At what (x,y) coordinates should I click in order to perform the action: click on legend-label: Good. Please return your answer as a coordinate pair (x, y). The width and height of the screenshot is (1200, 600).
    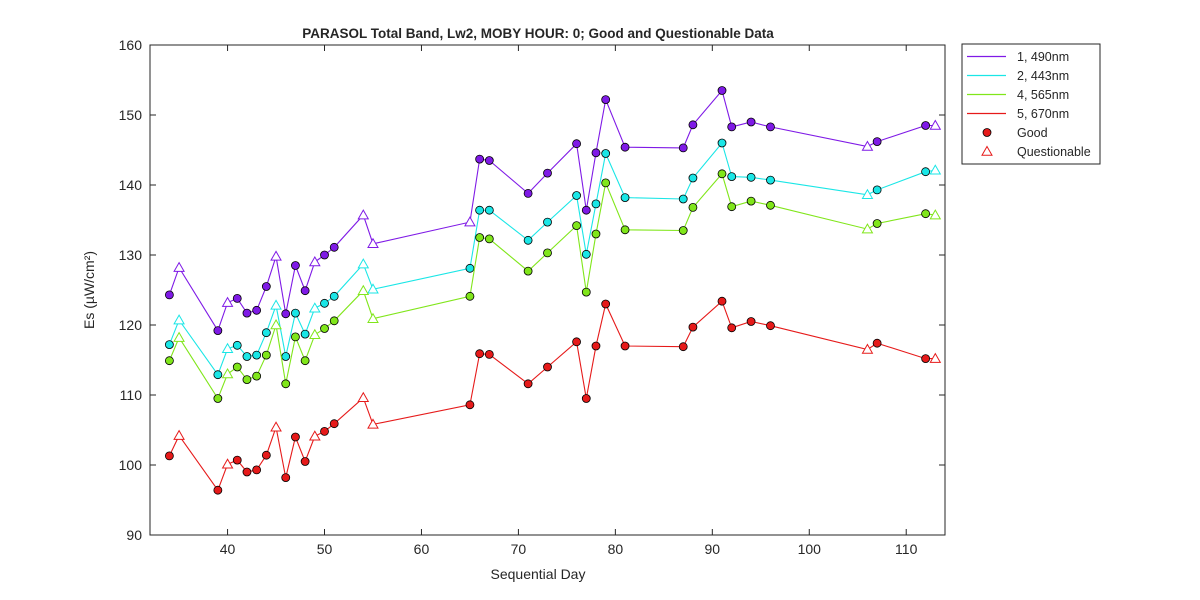
    Looking at the image, I should click on (1032, 133).